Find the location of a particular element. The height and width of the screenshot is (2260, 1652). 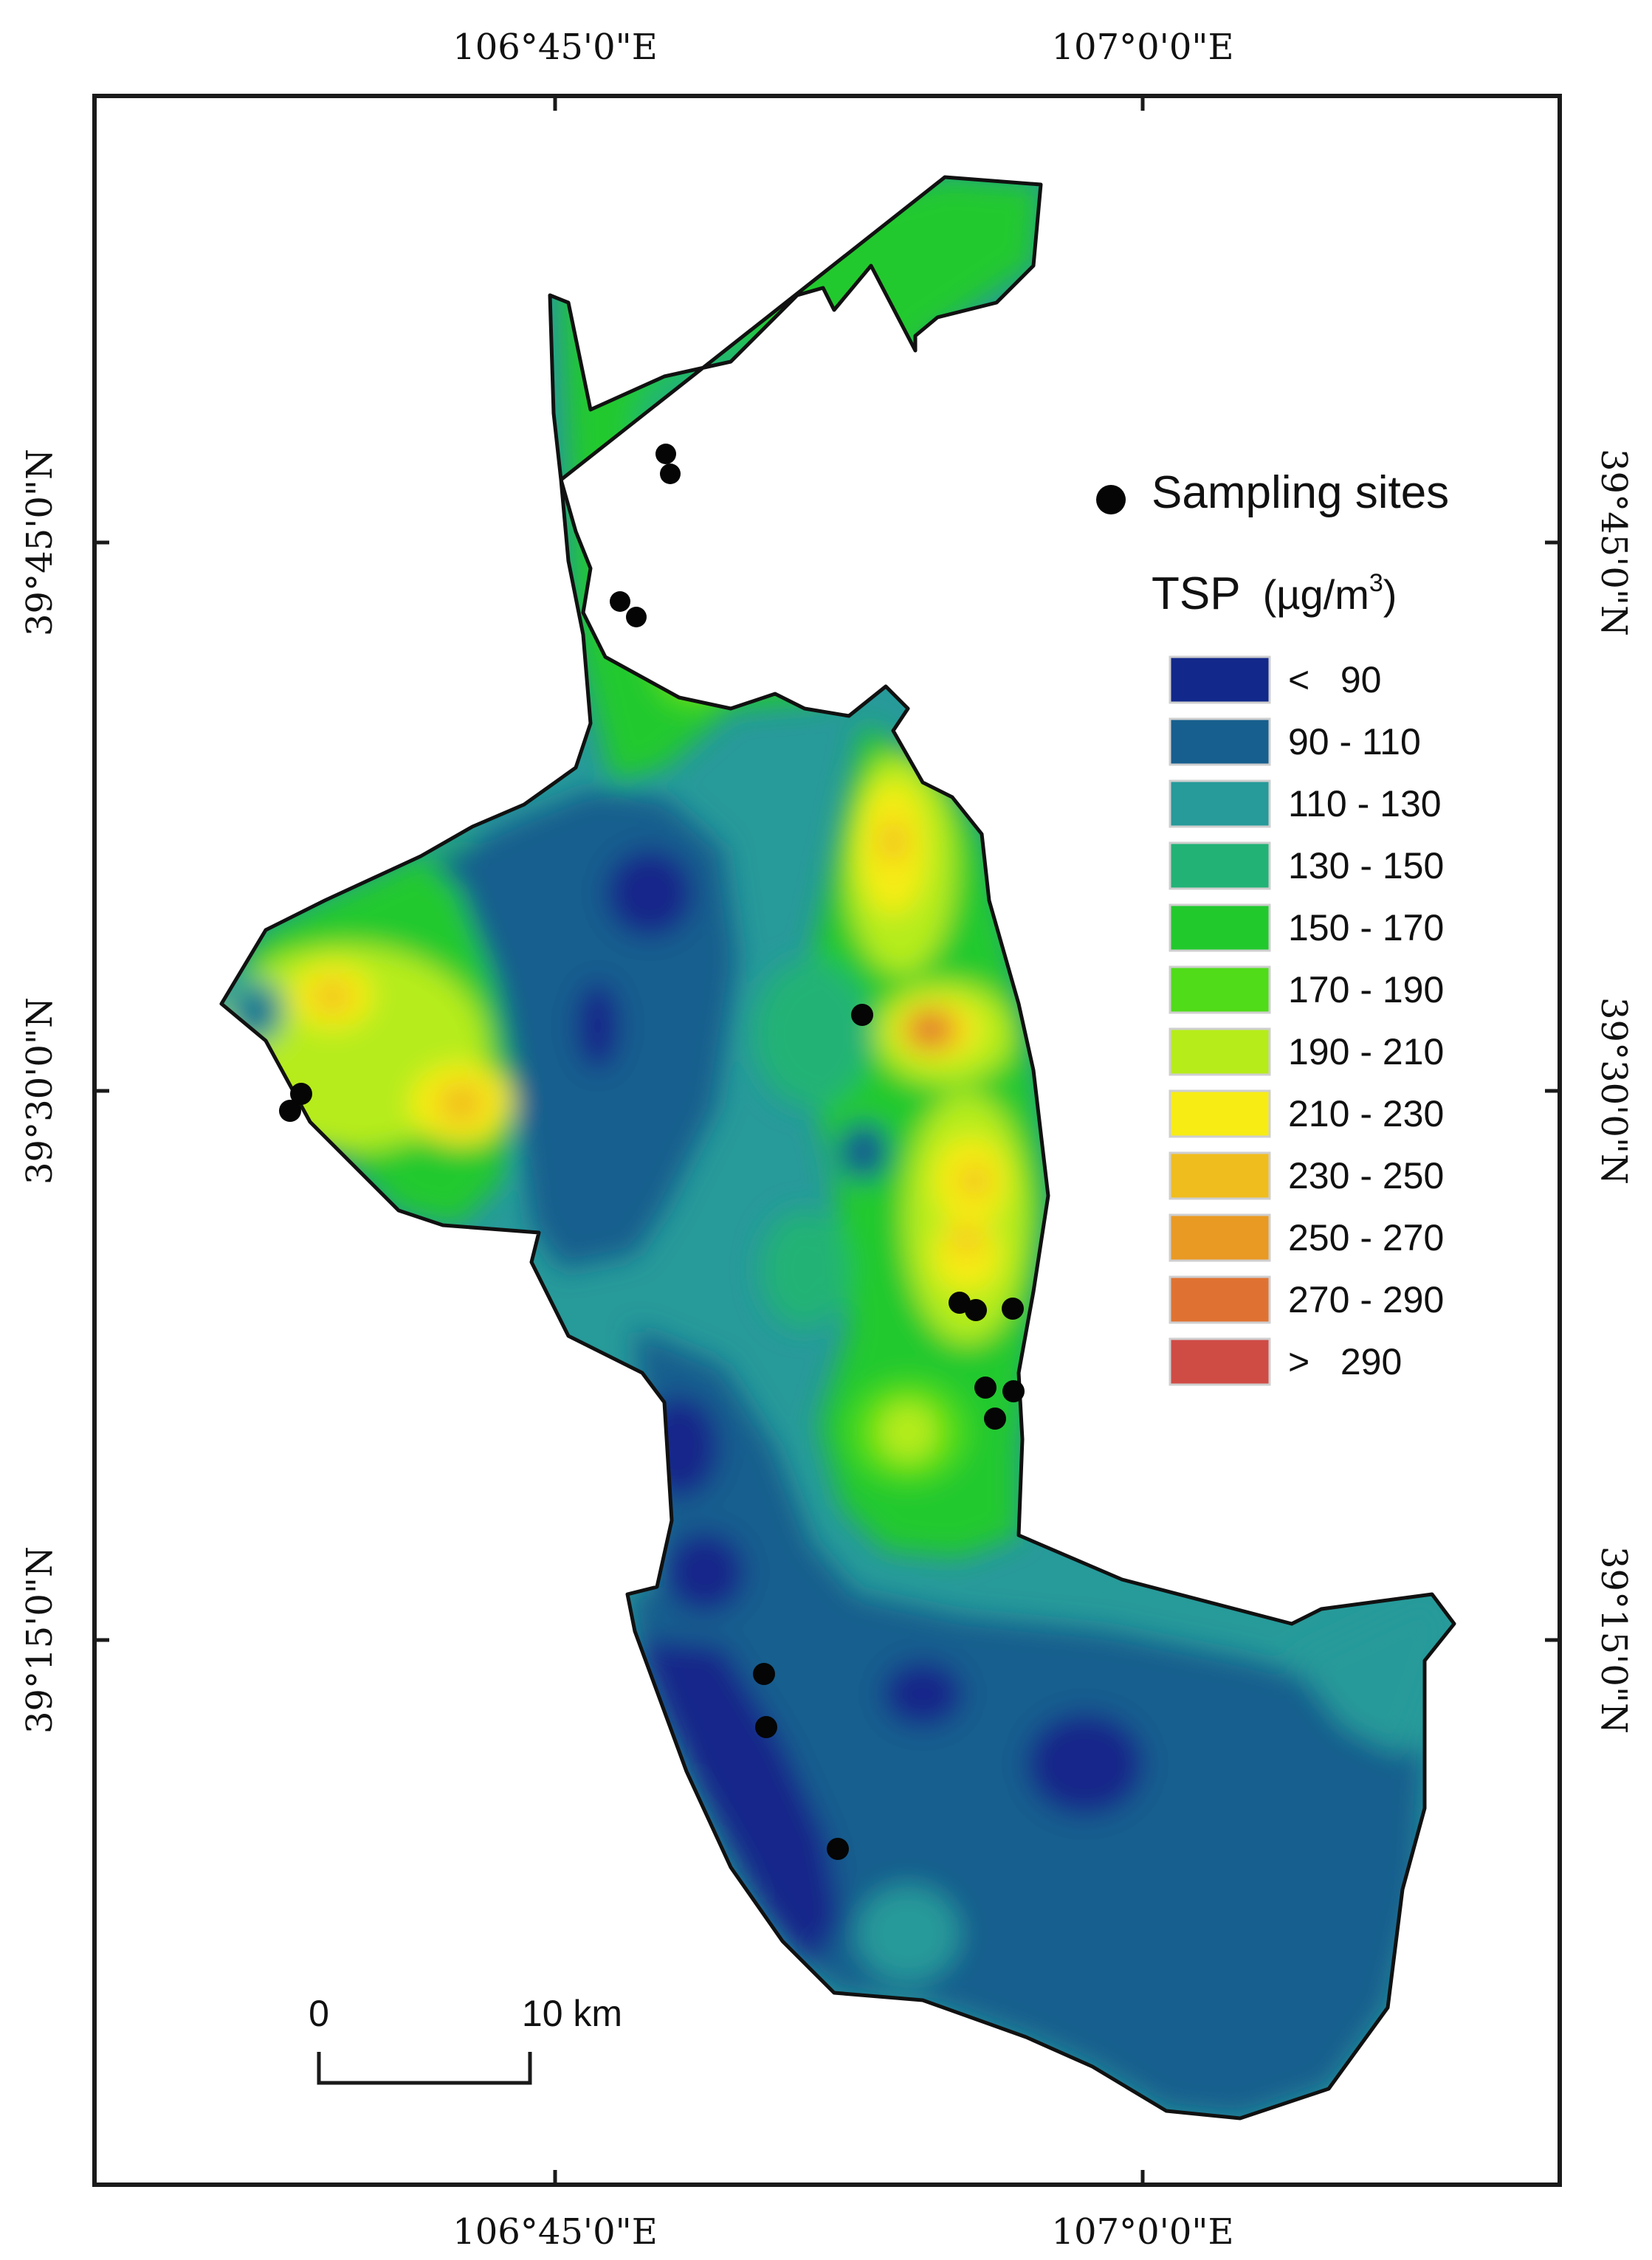

legend-class-label: > 290 is located at coordinates (1345, 1361).